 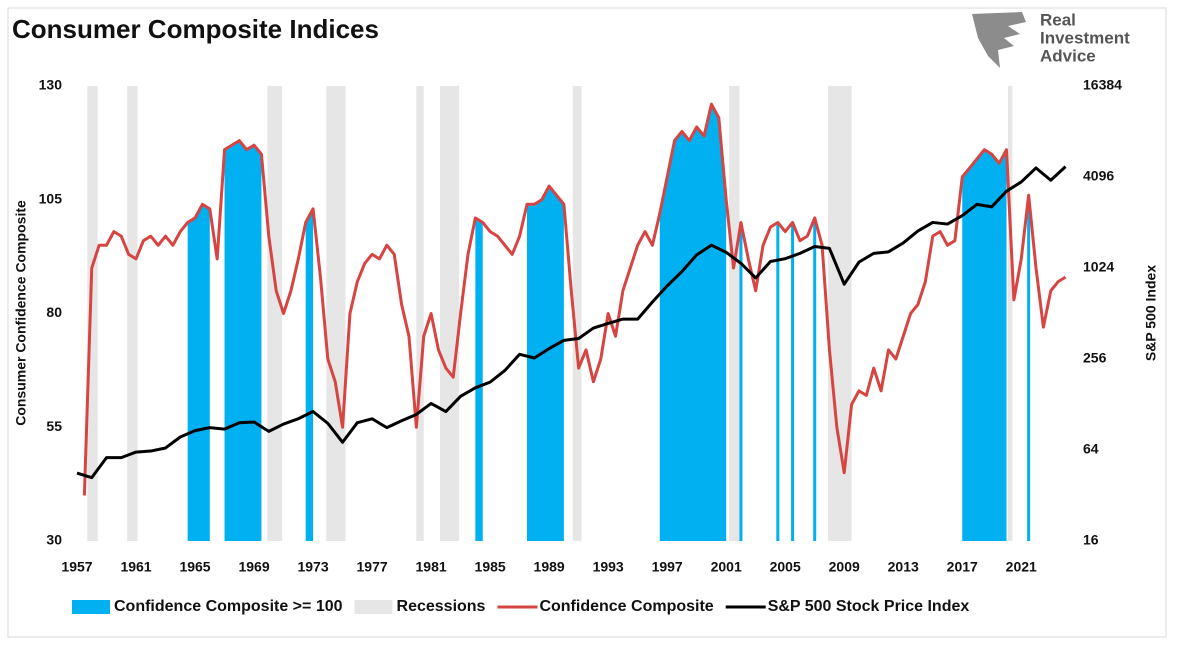 I want to click on x-tick-label: 1977, so click(x=372, y=567).